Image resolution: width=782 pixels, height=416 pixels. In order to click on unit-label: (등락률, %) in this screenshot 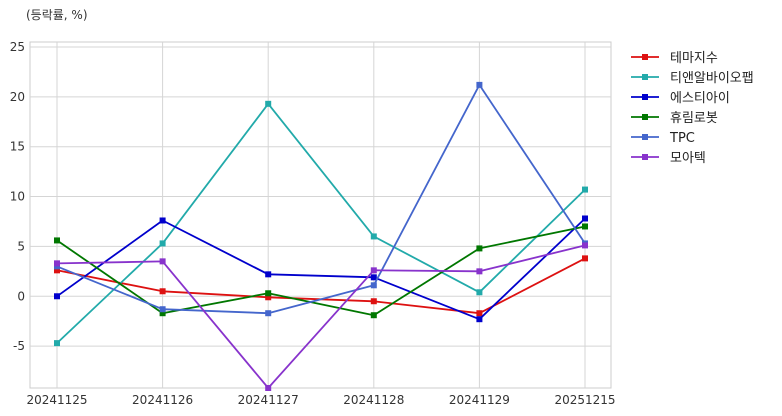, I will do `click(57, 15)`.